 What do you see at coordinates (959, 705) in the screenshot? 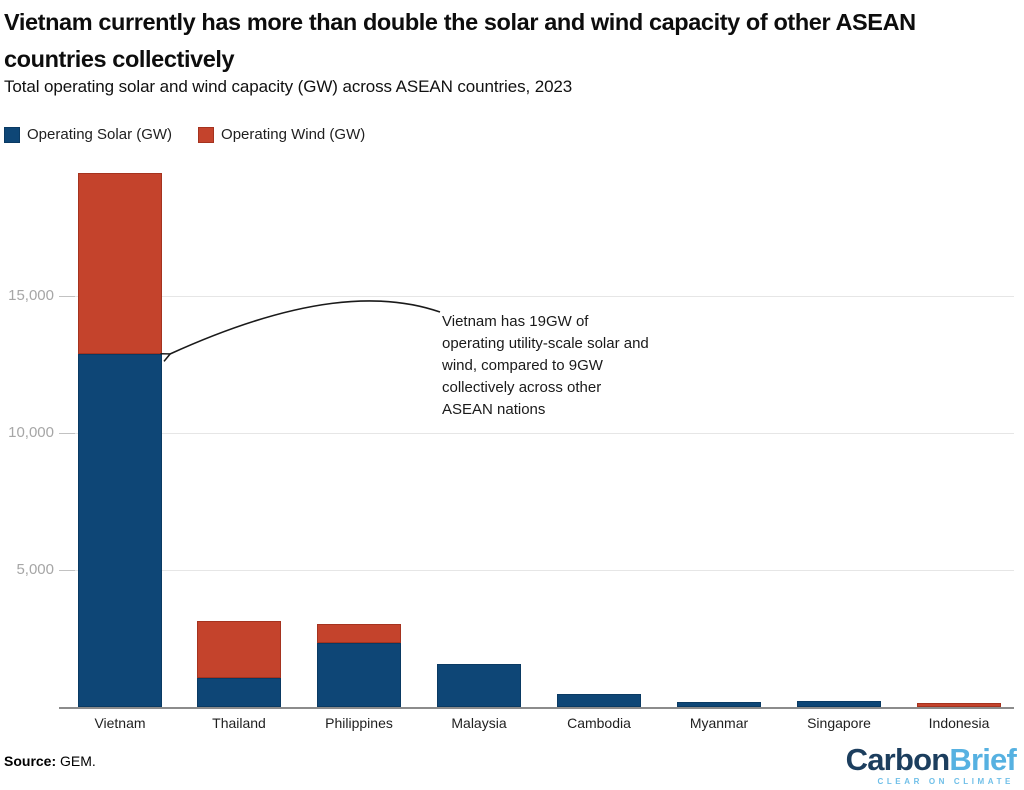
I see `bar-indonesia-wind` at bounding box center [959, 705].